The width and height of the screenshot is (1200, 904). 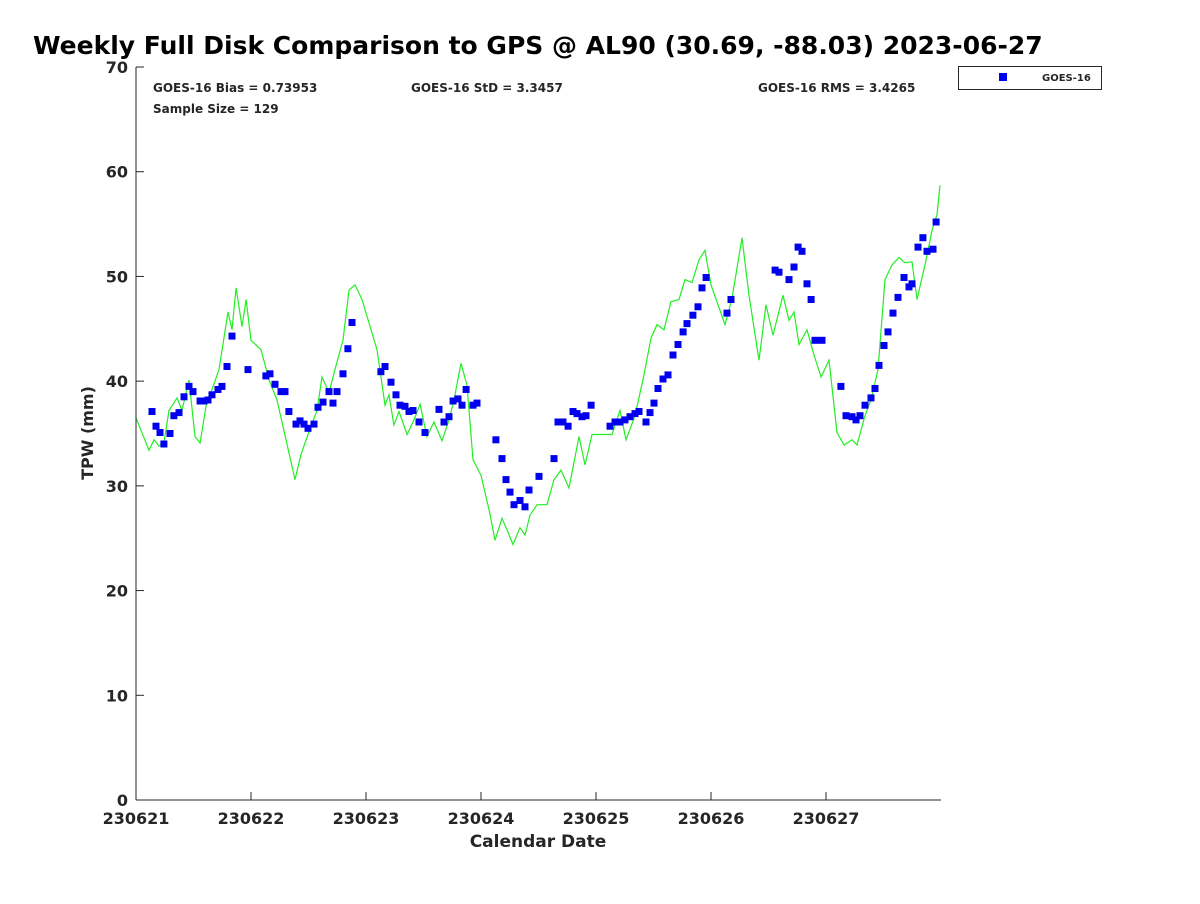 I want to click on y-tick-label: 10, so click(x=117, y=695).